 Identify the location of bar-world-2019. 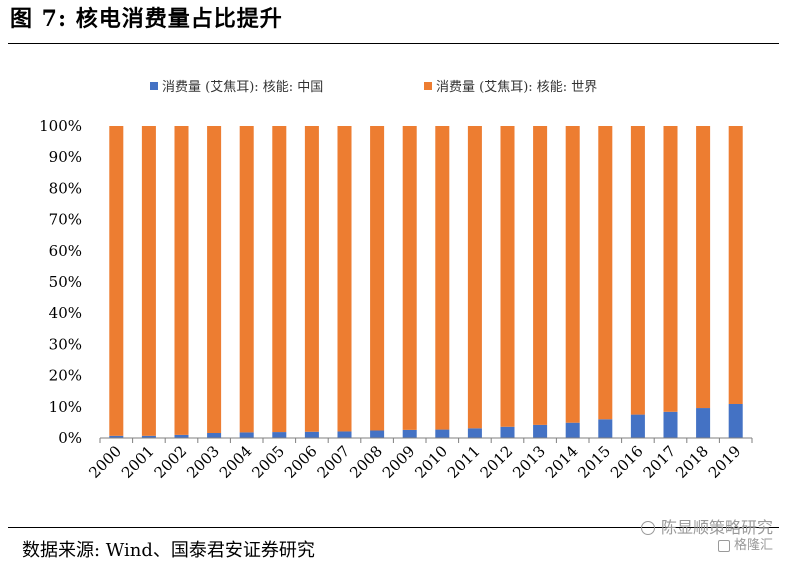
(735, 265).